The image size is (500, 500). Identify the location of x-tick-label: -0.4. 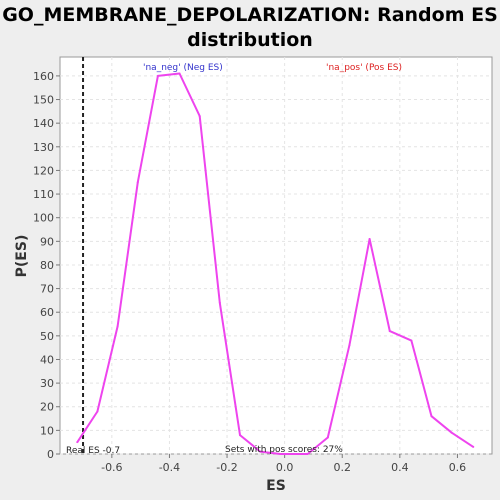
(169, 467).